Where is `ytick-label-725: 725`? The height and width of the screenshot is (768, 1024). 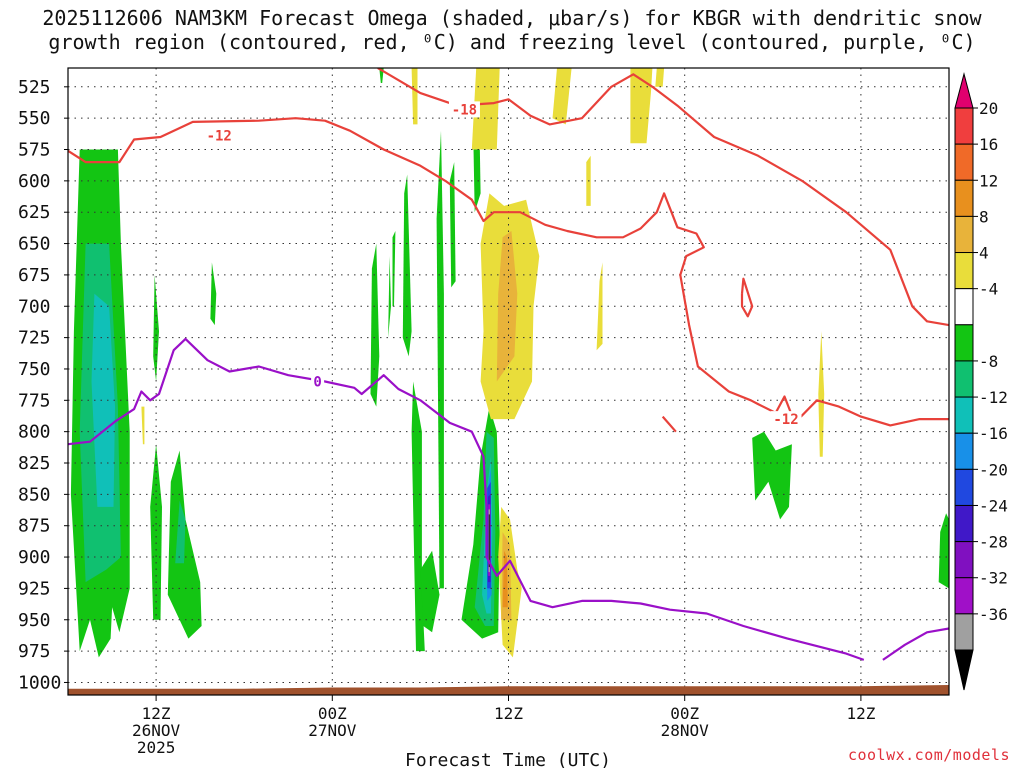 ytick-label-725: 725 is located at coordinates (34, 338).